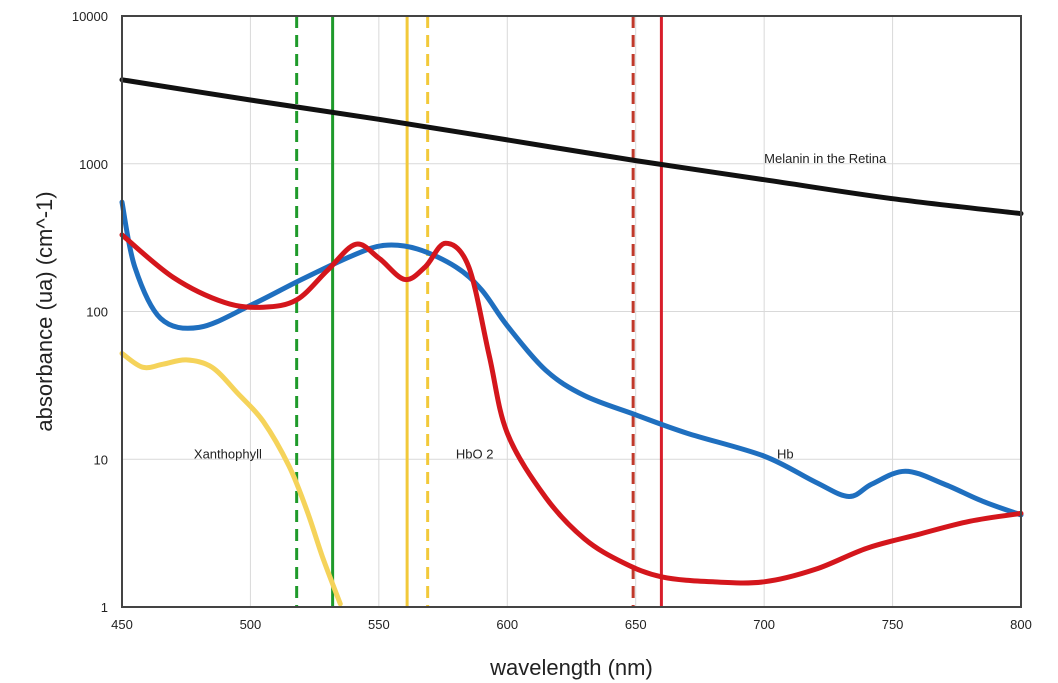 The height and width of the screenshot is (683, 1058). I want to click on series-annotation: HbO 2, so click(475, 453).